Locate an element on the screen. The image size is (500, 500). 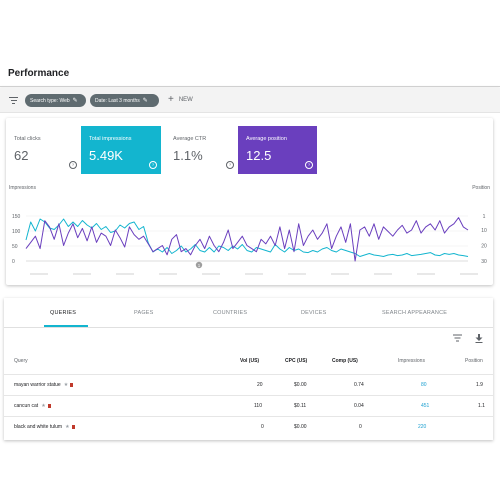
column-header-cpc: CPC (US) is located at coordinates (296, 361).